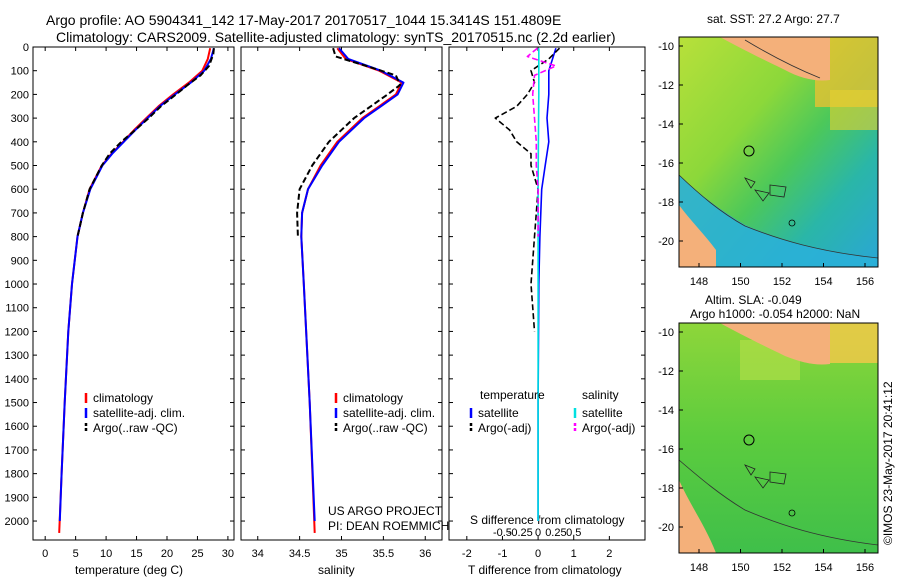  What do you see at coordinates (20, 143) in the screenshot?
I see `y-tick-label: 400` at bounding box center [20, 143].